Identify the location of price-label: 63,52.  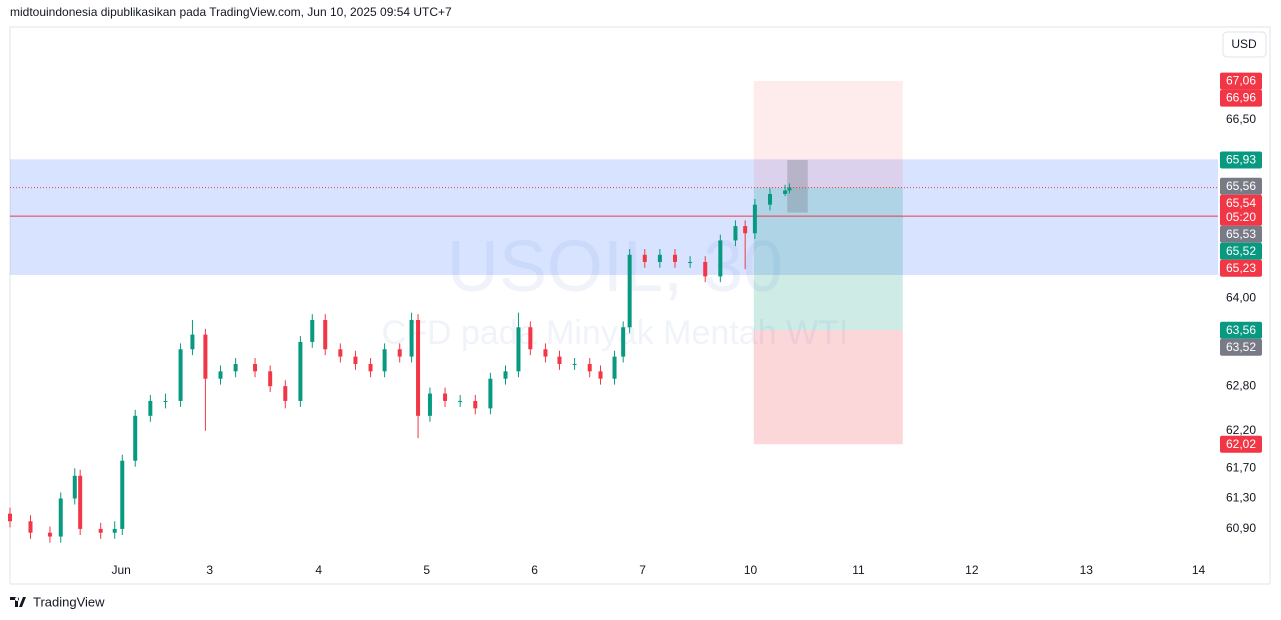
(1241, 347).